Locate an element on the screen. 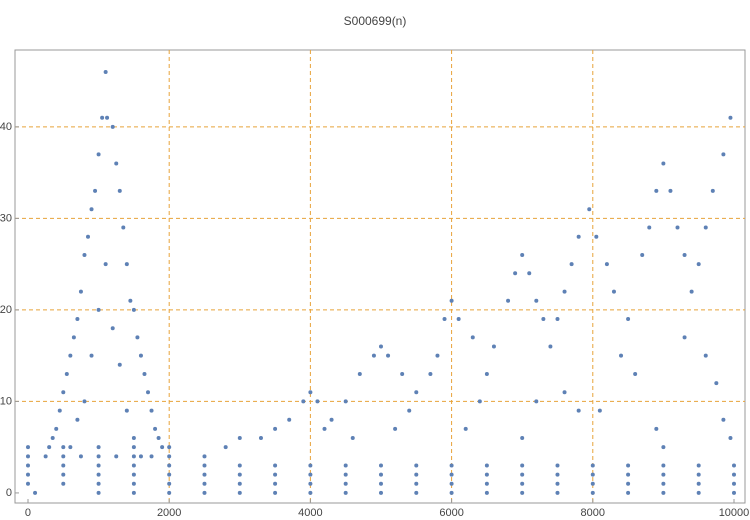  y-tick-label: 30 is located at coordinates (6, 218).